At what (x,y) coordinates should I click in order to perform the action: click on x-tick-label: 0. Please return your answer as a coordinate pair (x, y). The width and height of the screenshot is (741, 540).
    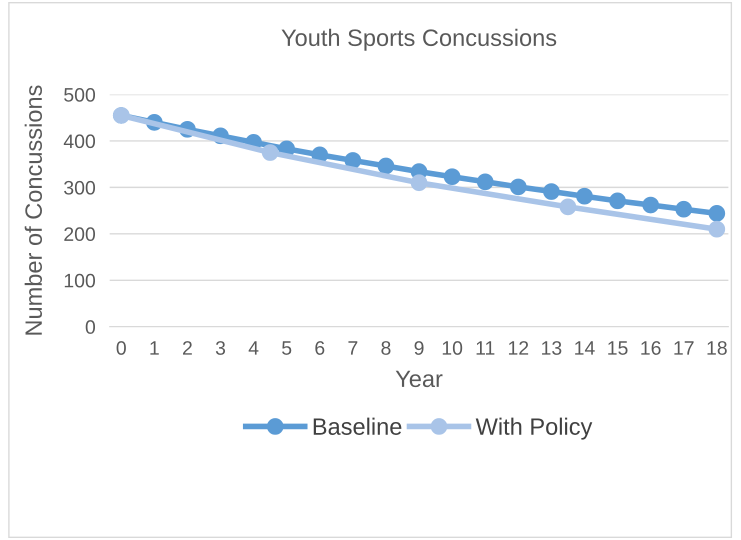
    Looking at the image, I should click on (121, 348).